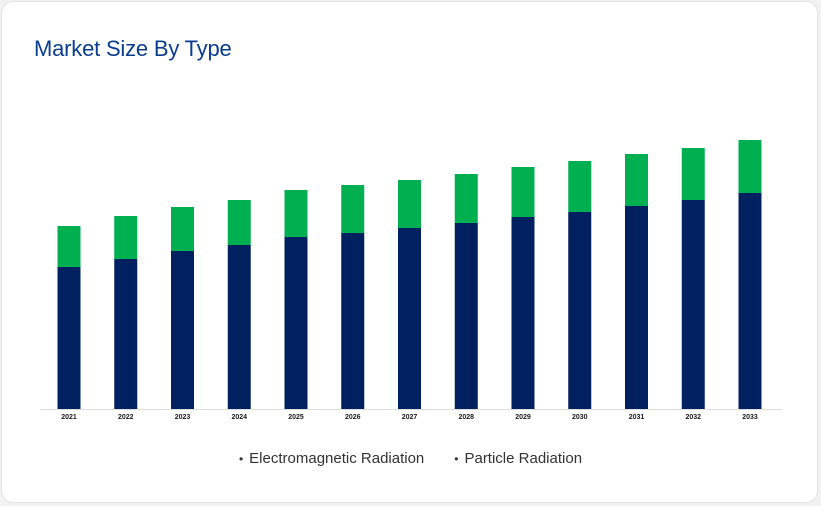 The width and height of the screenshot is (821, 506). What do you see at coordinates (296, 213) in the screenshot?
I see `bar-particle-2025` at bounding box center [296, 213].